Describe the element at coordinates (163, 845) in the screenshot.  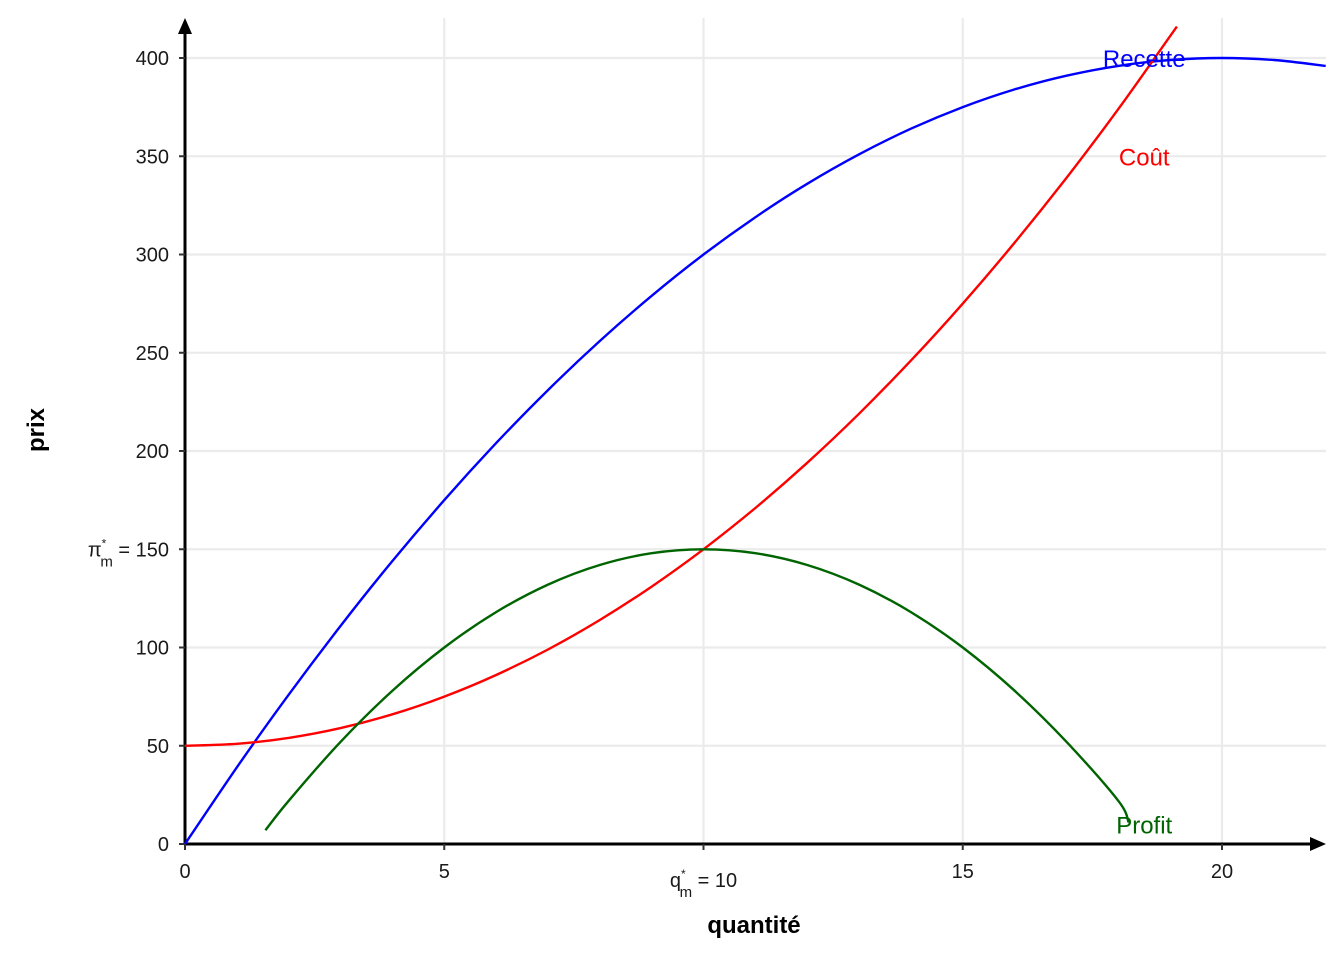
I see `y-tick-label: 0` at that location.